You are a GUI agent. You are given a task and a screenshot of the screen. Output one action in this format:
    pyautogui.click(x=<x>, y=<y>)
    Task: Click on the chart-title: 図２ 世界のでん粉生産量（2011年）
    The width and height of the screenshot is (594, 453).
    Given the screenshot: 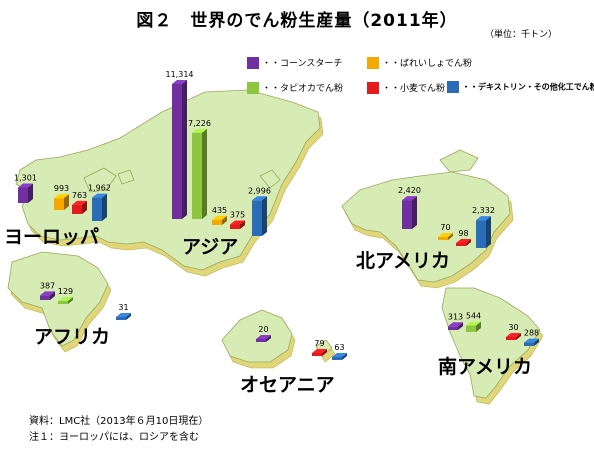 What is the action you would take?
    pyautogui.click(x=297, y=21)
    